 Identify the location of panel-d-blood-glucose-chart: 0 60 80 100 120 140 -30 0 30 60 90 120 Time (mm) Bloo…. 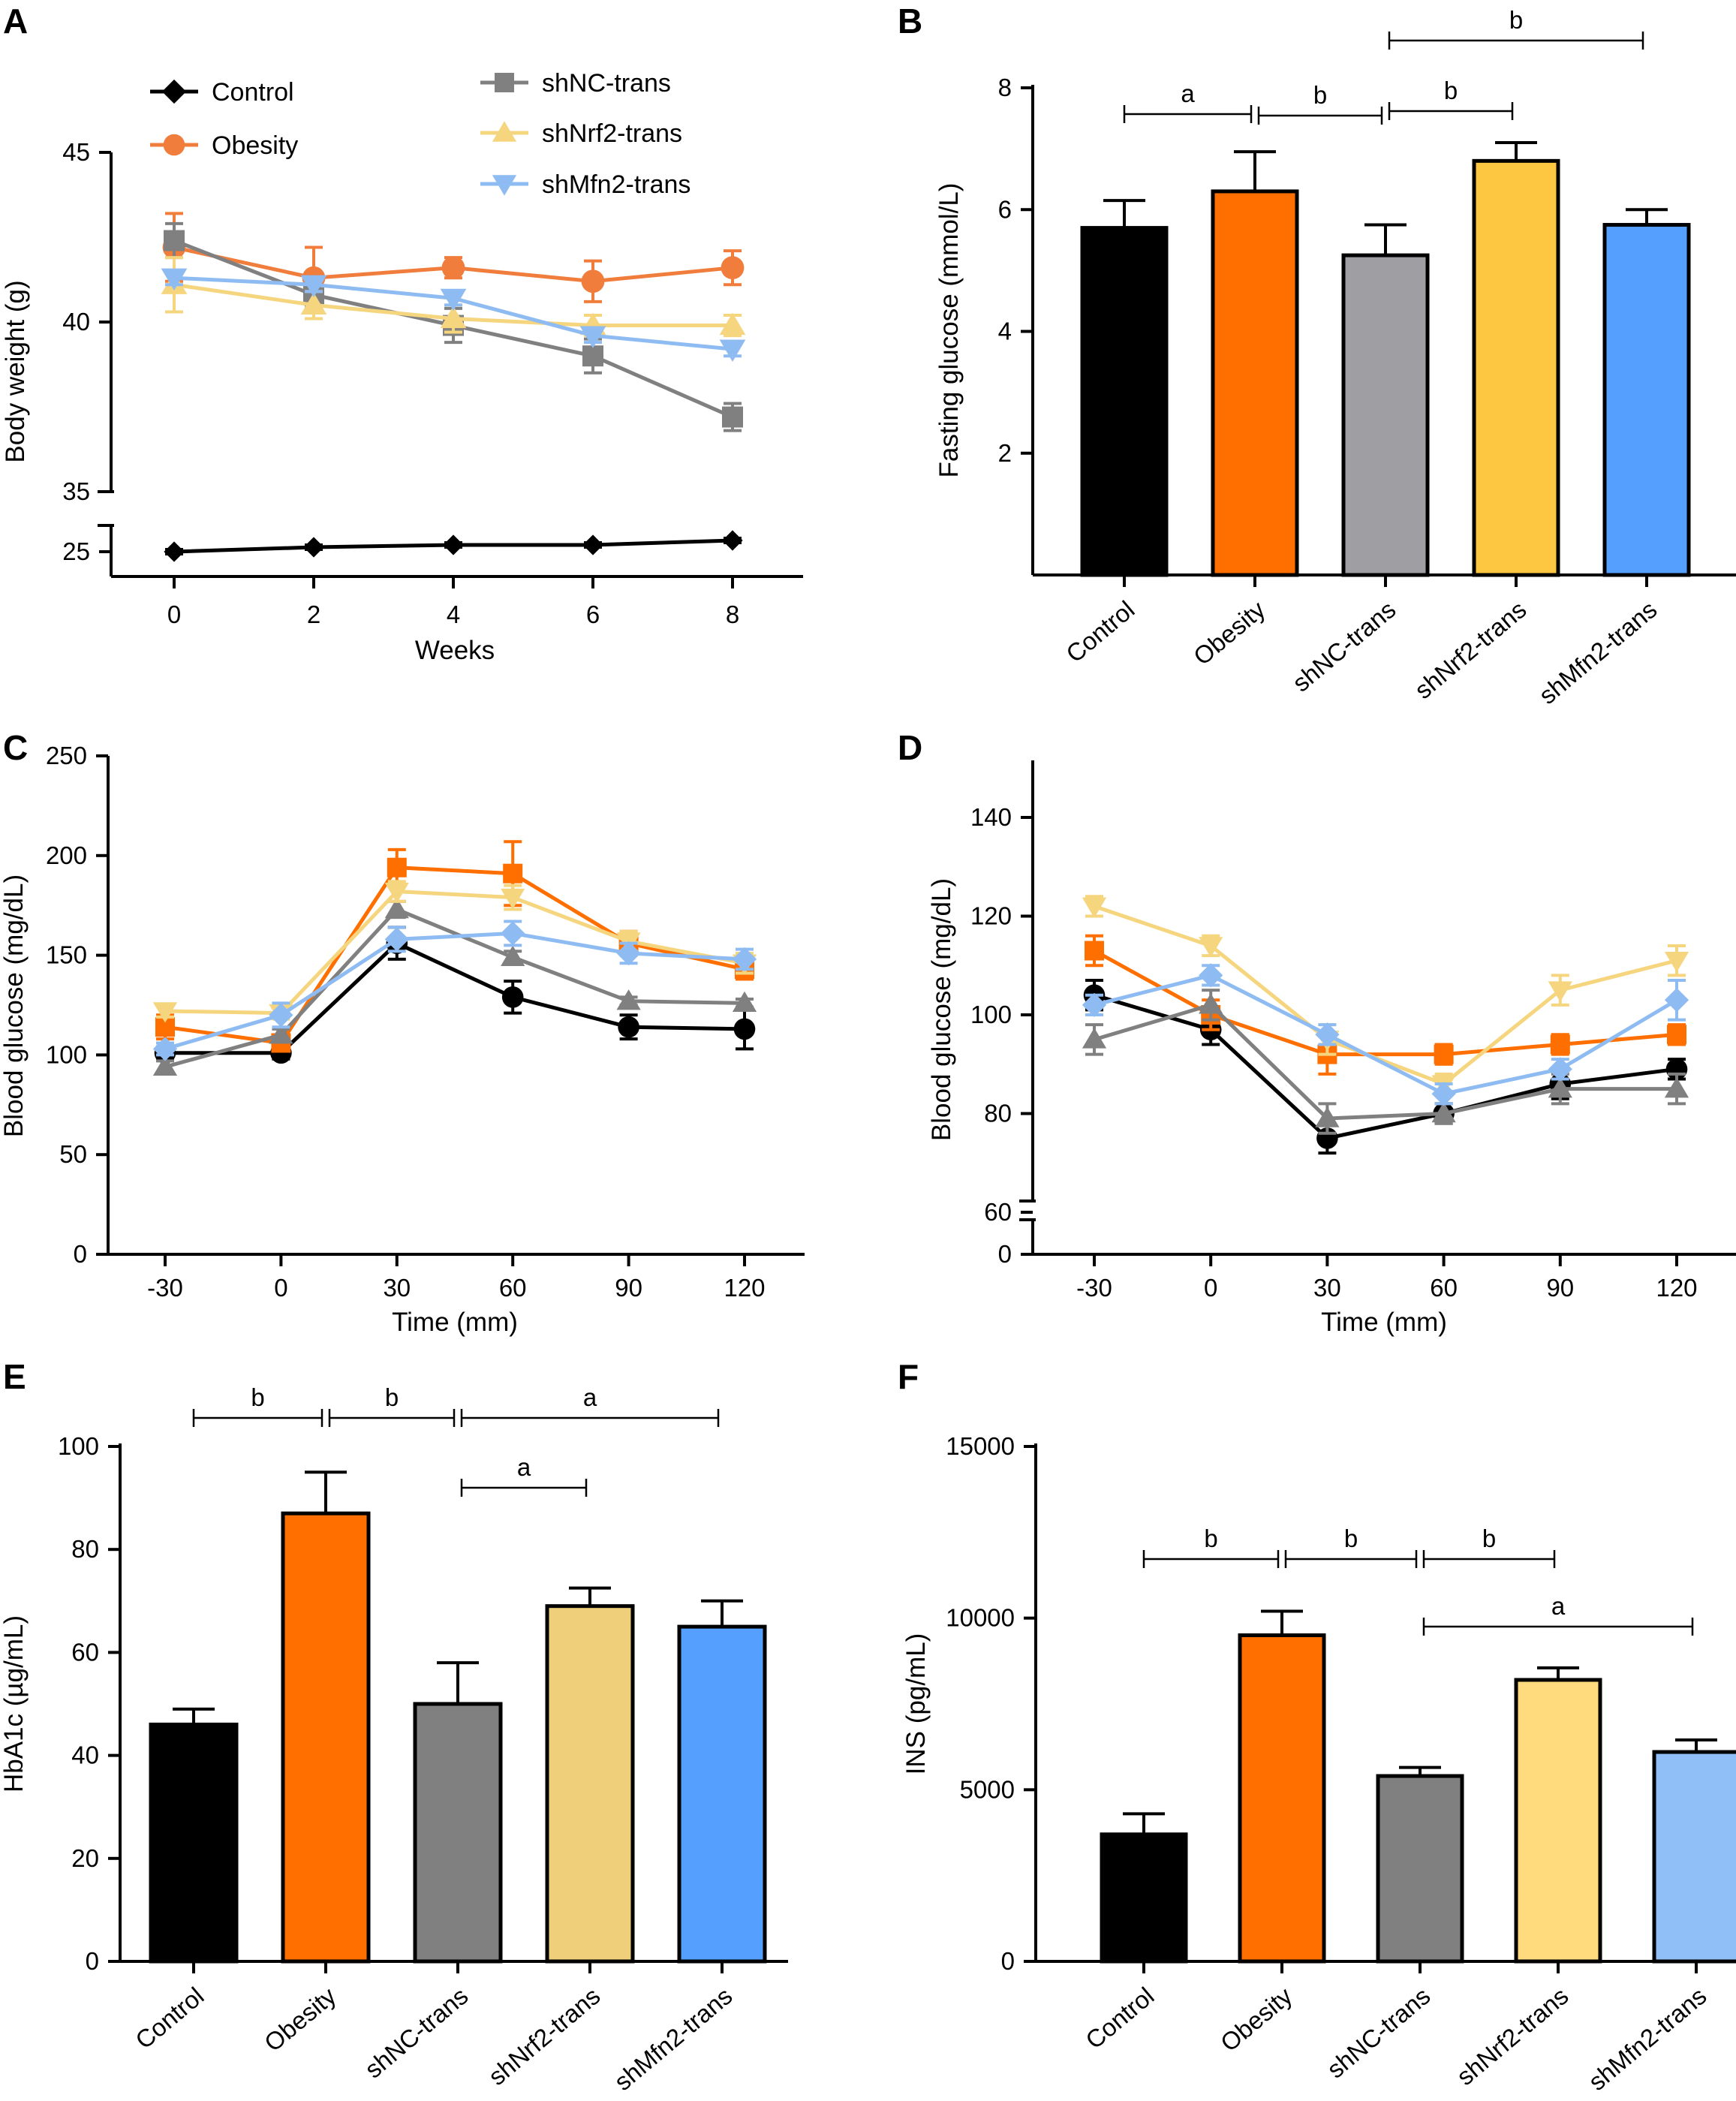
(1331, 1048).